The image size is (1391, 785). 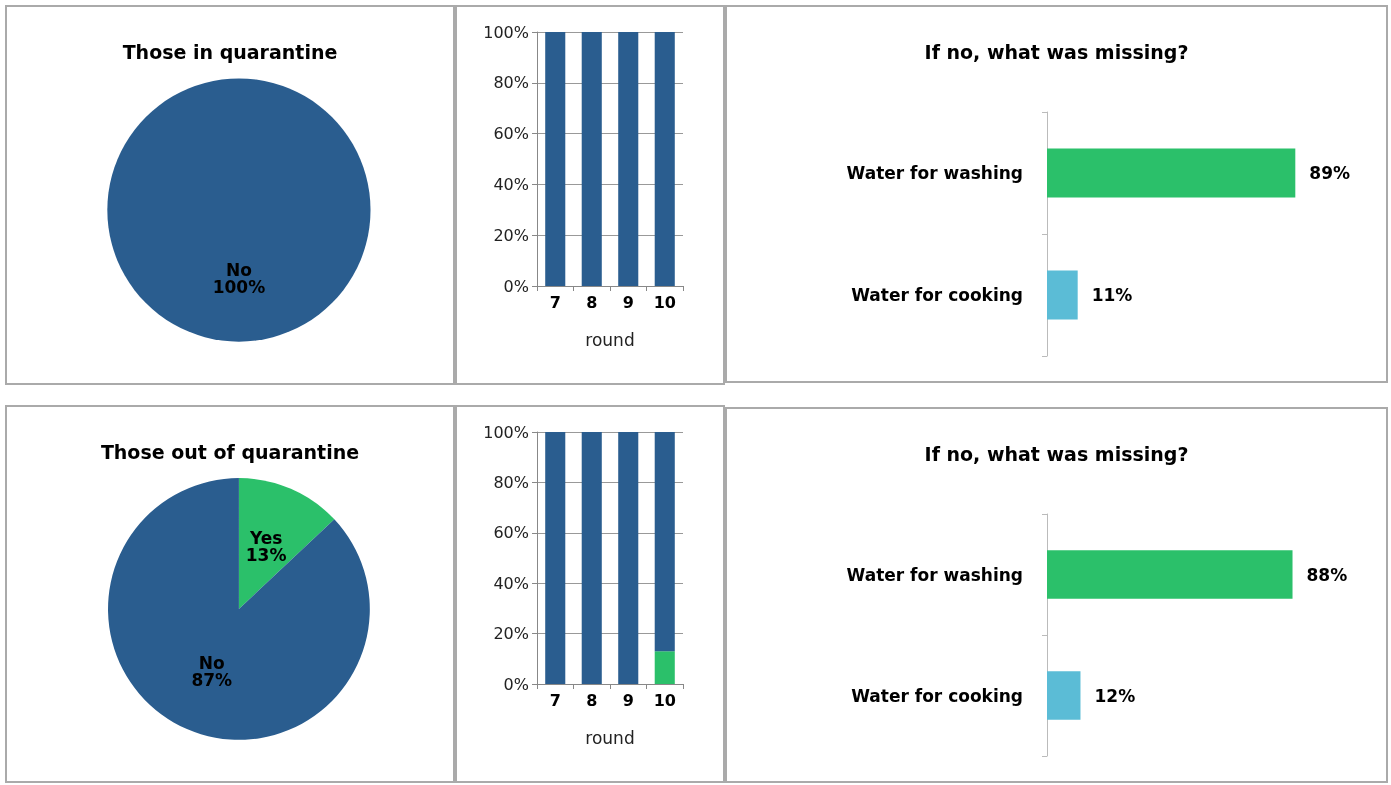 I want to click on data-label: 88%, so click(x=1327, y=574).